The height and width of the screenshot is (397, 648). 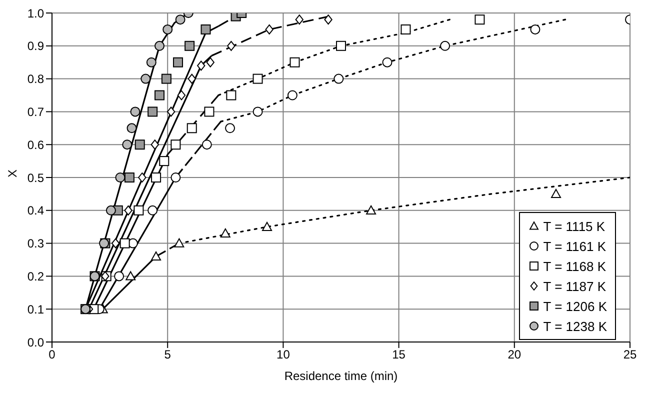 I want to click on x-tick-label: 15, so click(x=399, y=355).